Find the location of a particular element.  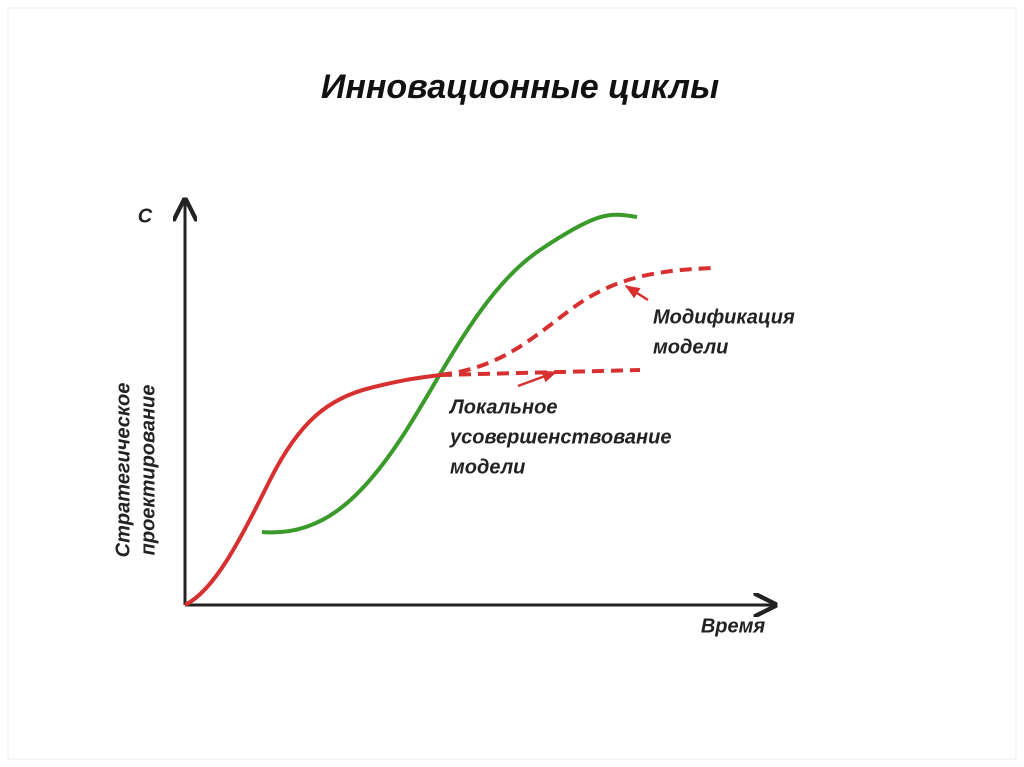

y-title: проектирование is located at coordinates (148, 470).